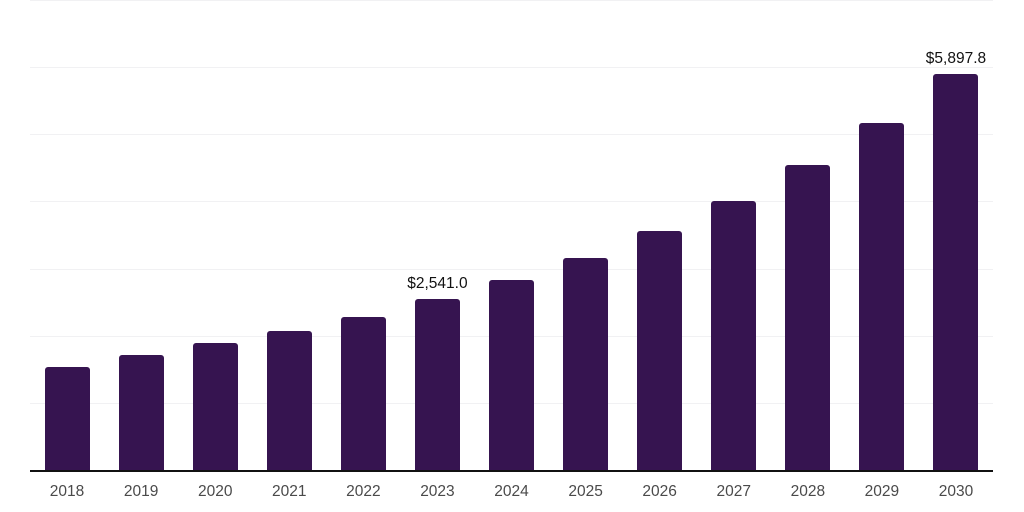 This screenshot has height=512, width=1024. Describe the element at coordinates (141, 412) in the screenshot. I see `bar-2019` at that location.